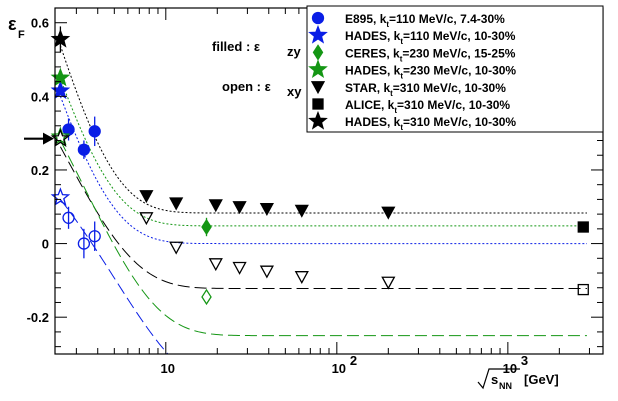 The height and width of the screenshot is (401, 618). I want to click on legend-label: CERES, kt=230 MeV/c, 15-25%, so click(430, 54).